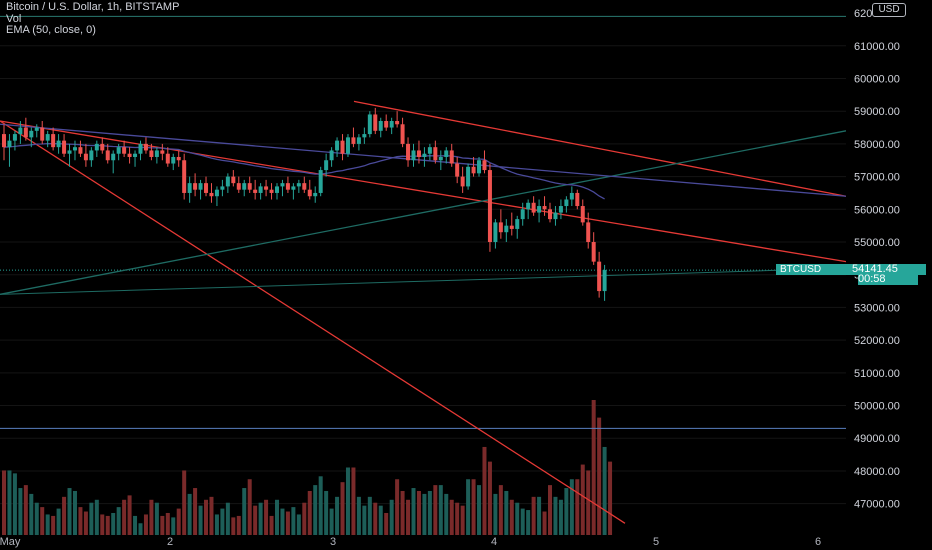 The width and height of the screenshot is (932, 550). What do you see at coordinates (93, 7) in the screenshot?
I see `symbol-title: Bitcoin / U.S. Dollar, 1h, BITSTAMP` at bounding box center [93, 7].